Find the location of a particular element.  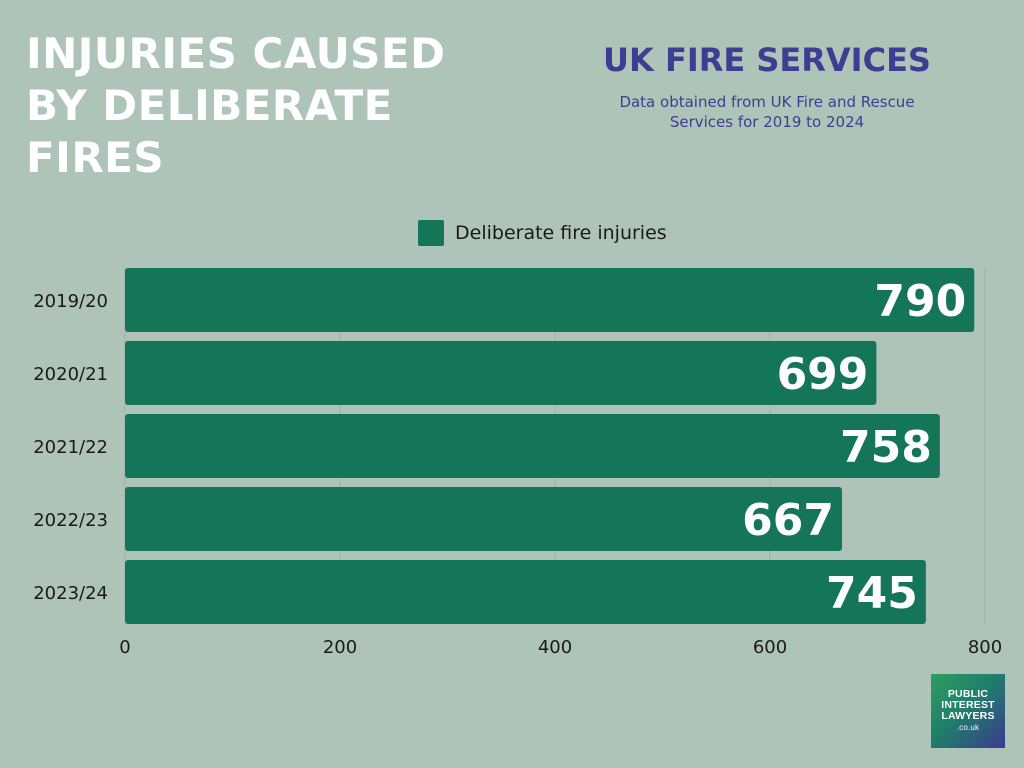

category-tick-label: 2022/23 is located at coordinates (70, 520).